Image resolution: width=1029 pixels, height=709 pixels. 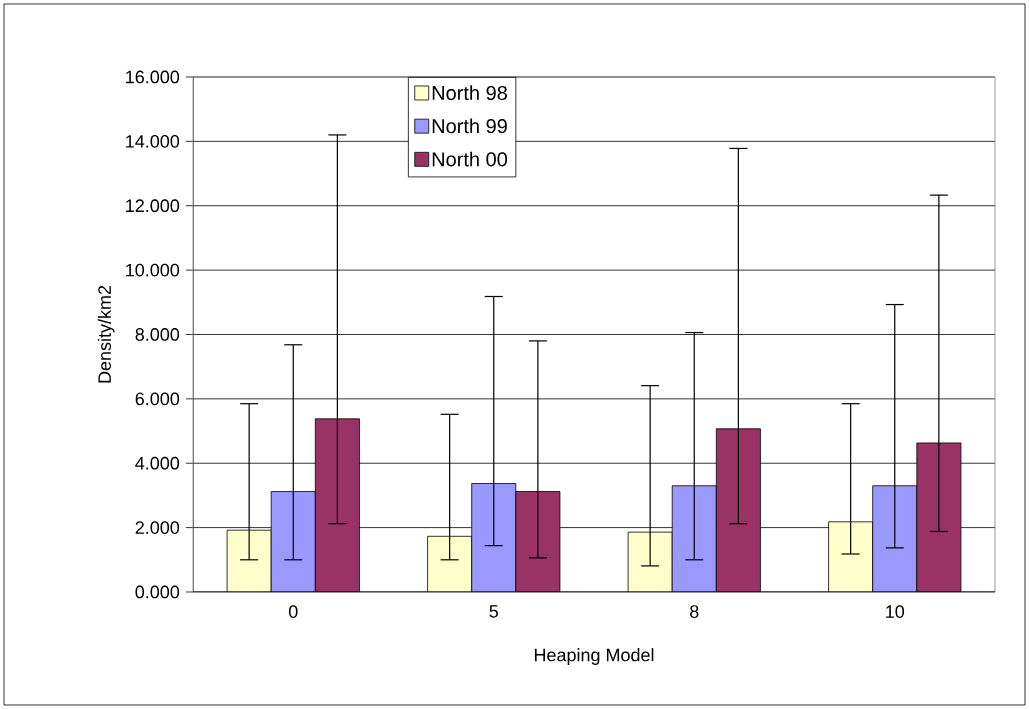 What do you see at coordinates (470, 159) in the screenshot?
I see `legend-label: North 00` at bounding box center [470, 159].